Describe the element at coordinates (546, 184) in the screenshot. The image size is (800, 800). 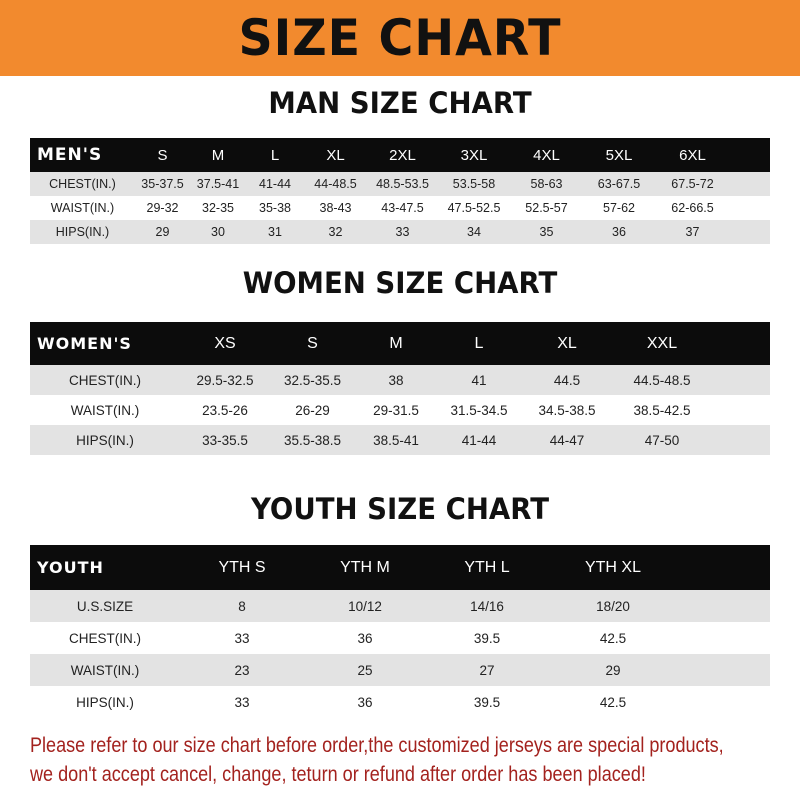
I see `measurement-cell: 58-63` at that location.